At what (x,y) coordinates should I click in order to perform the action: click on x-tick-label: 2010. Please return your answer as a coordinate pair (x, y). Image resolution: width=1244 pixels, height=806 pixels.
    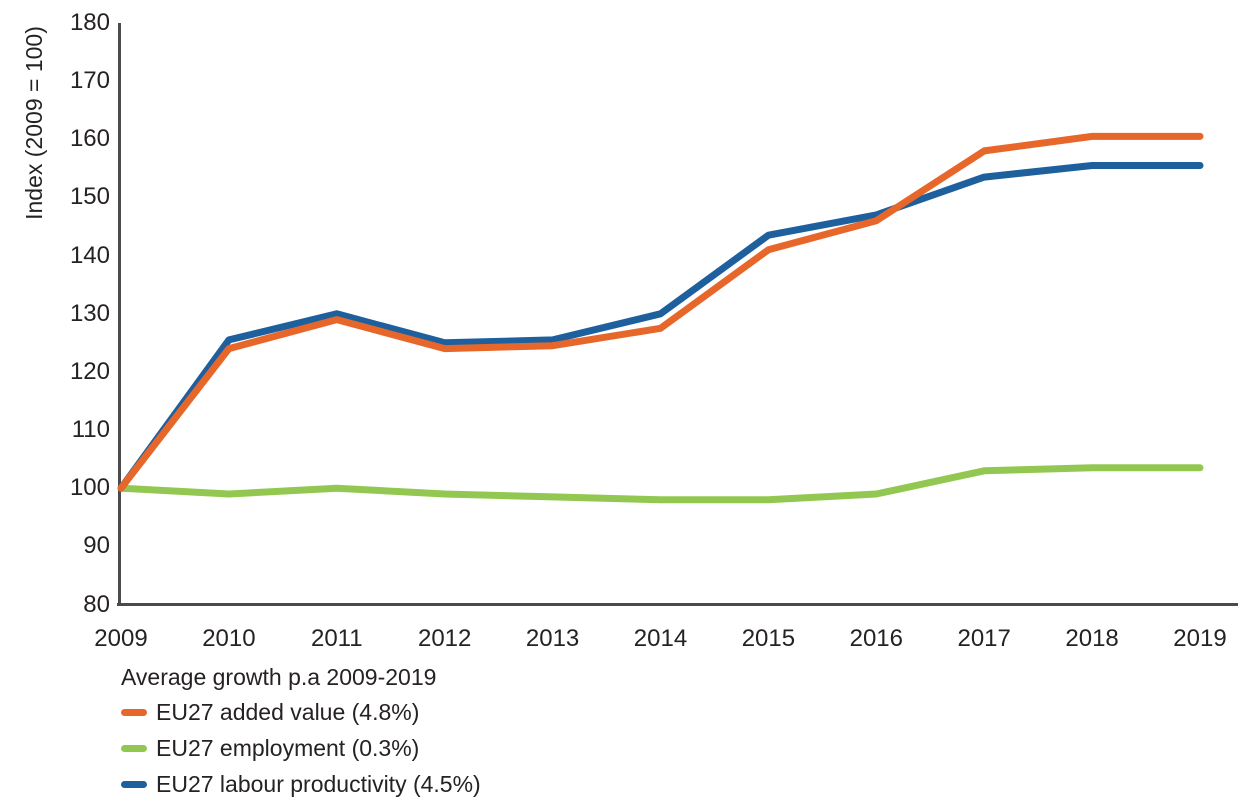
    Looking at the image, I should click on (229, 638).